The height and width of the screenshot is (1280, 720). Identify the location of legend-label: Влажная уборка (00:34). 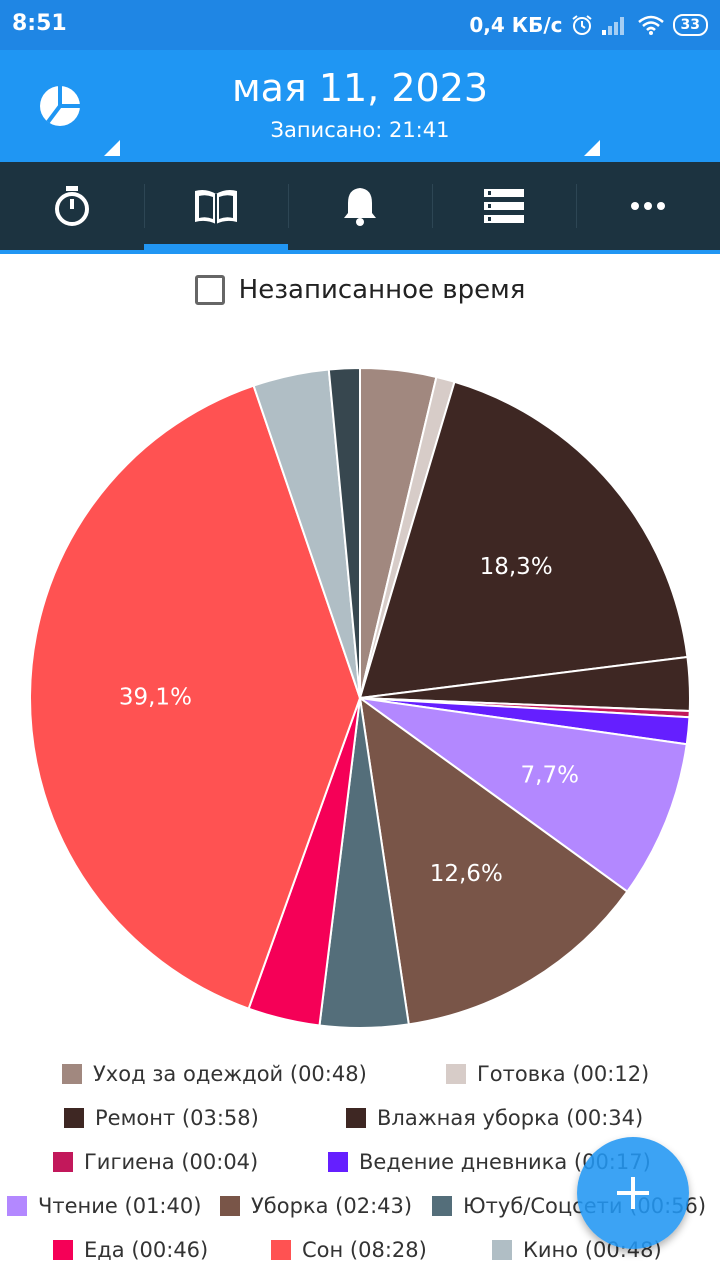
(510, 1118).